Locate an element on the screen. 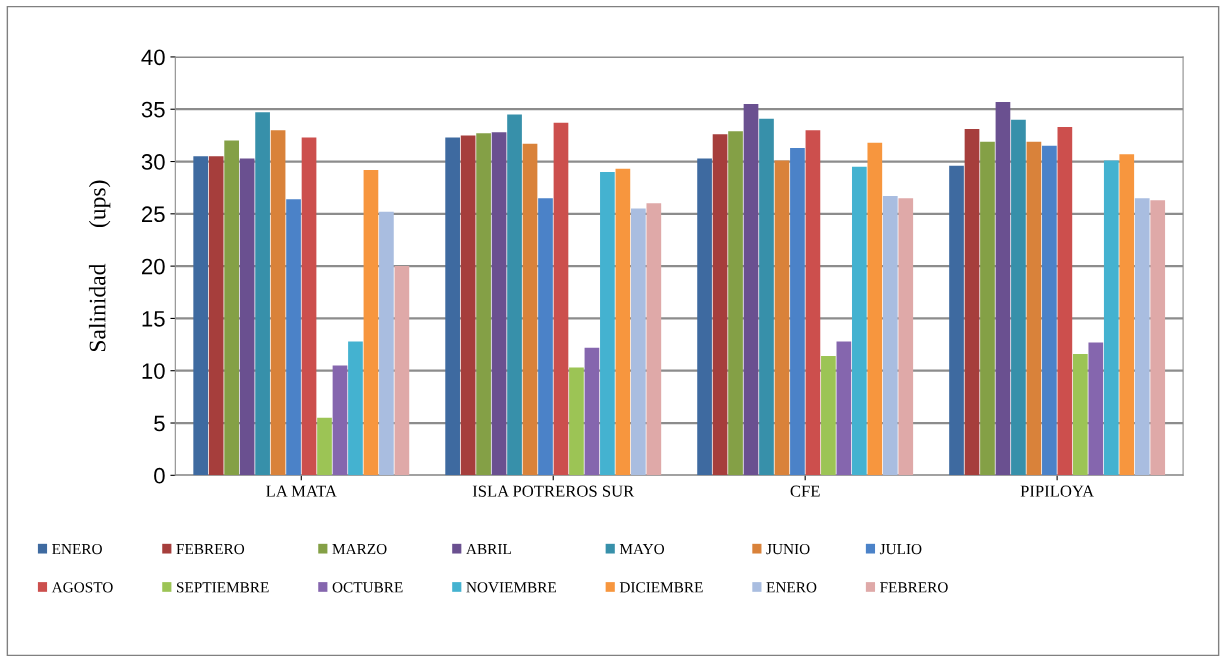 The height and width of the screenshot is (662, 1226). x-tick-label: ISLA POTREROS SUR is located at coordinates (553, 491).